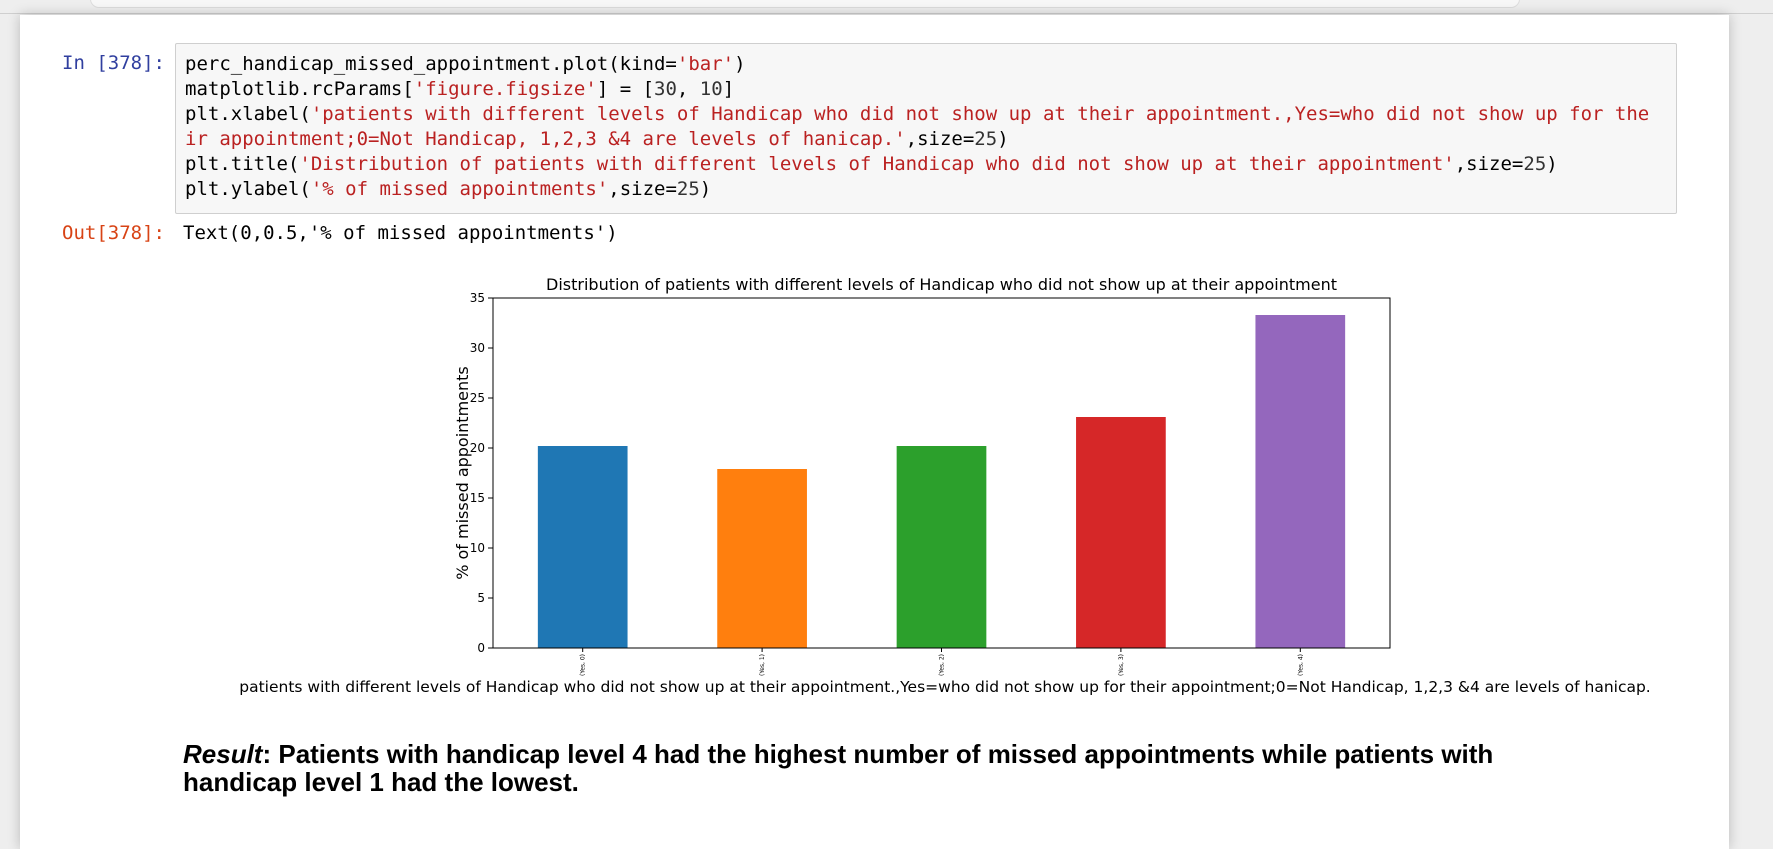  I want to click on y-tick-label: 25, so click(477, 398).